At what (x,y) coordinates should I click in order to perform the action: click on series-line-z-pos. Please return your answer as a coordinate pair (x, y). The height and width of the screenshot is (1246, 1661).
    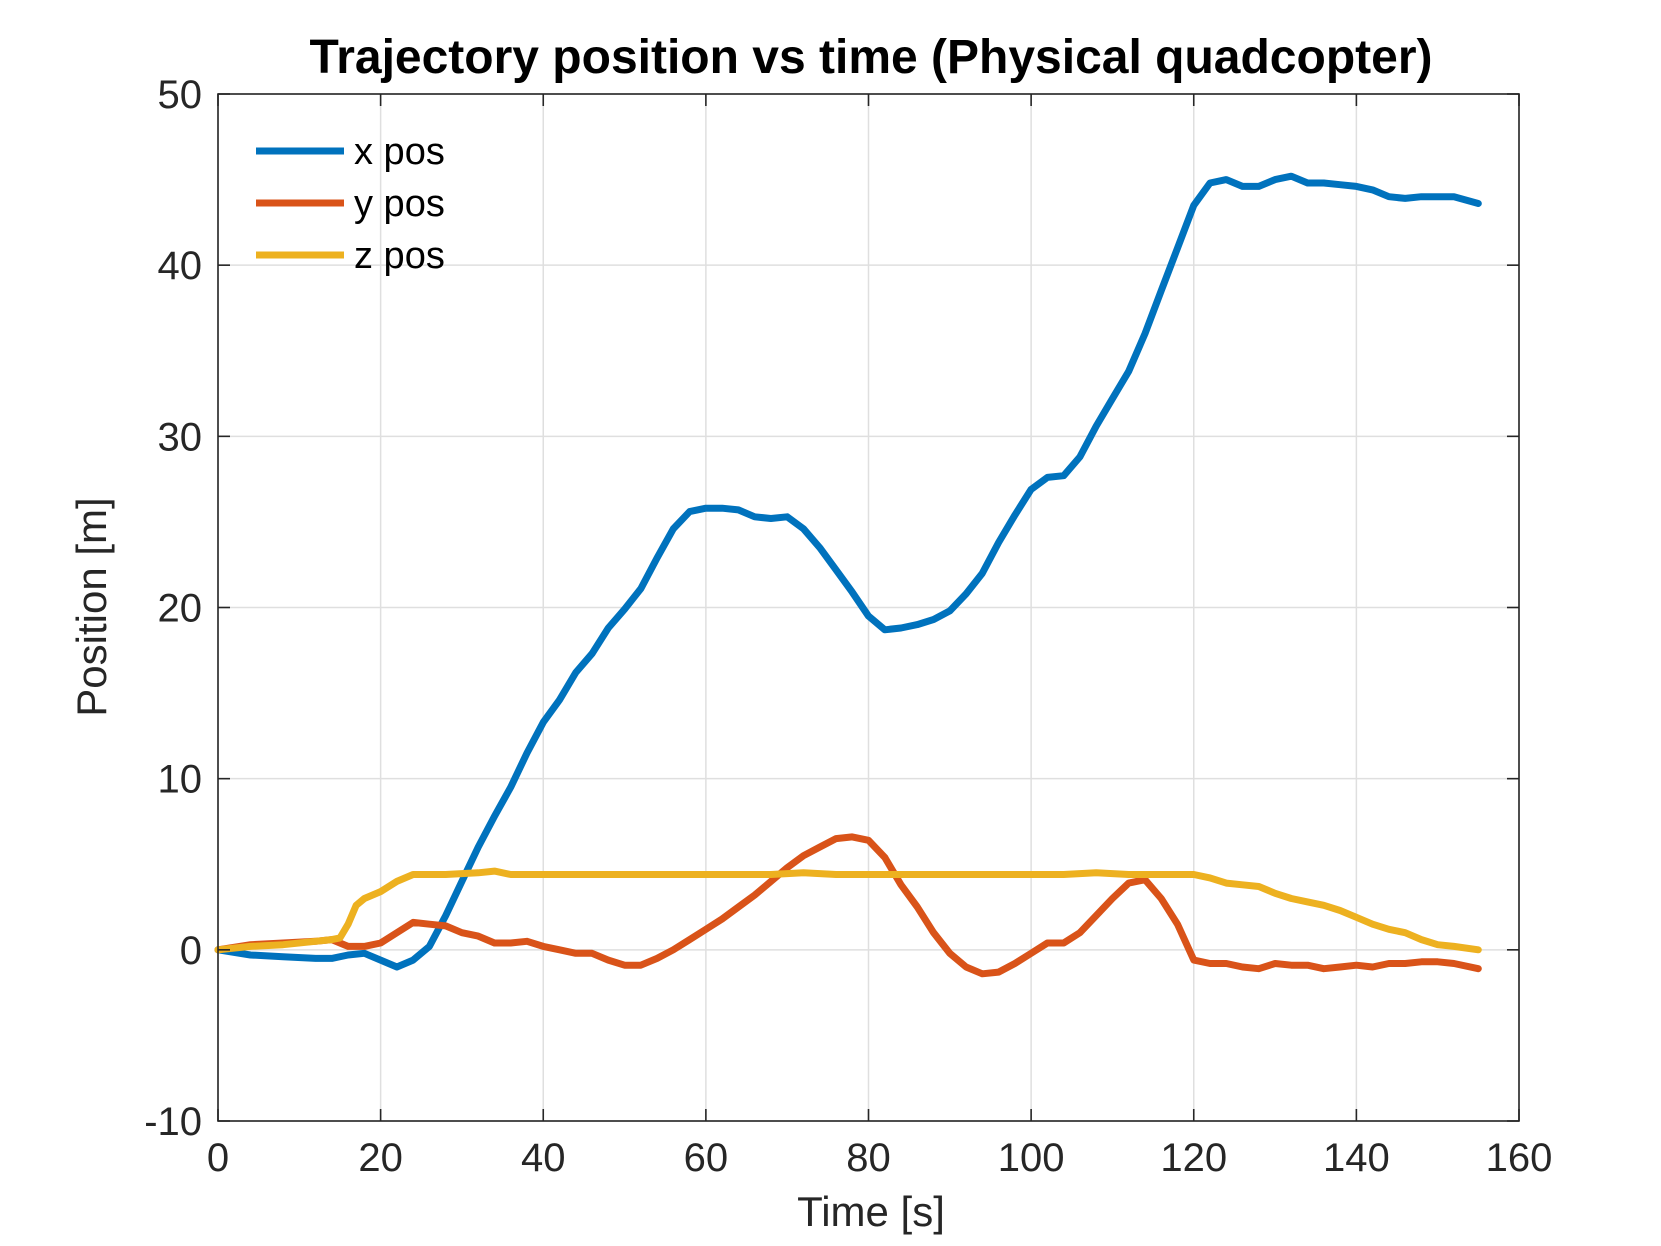
    Looking at the image, I should click on (848, 910).